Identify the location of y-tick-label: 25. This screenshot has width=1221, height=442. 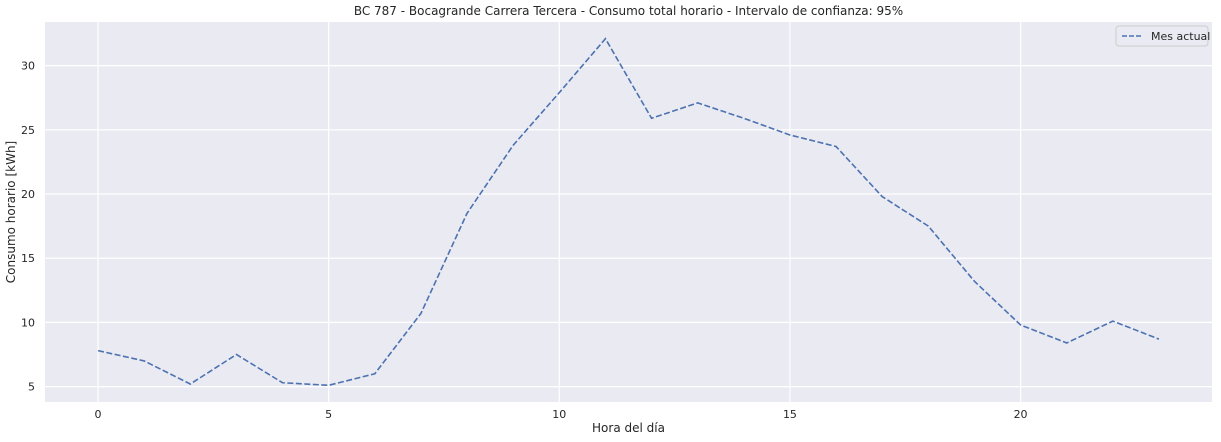
(28, 130).